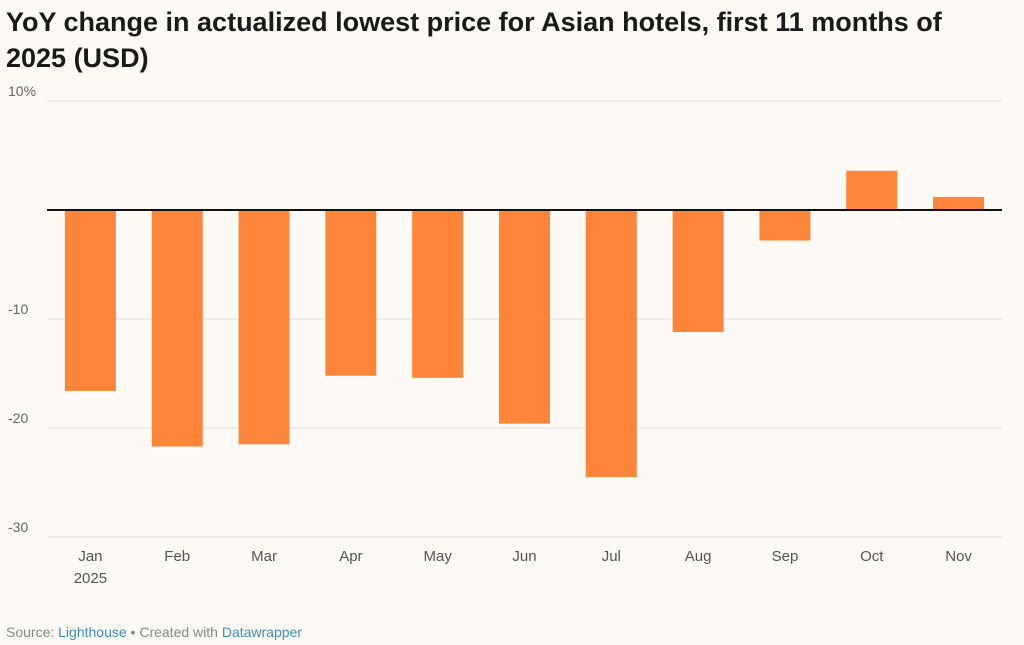 This screenshot has width=1024, height=645. What do you see at coordinates (22, 91) in the screenshot?
I see `y-tick-label: 10%` at bounding box center [22, 91].